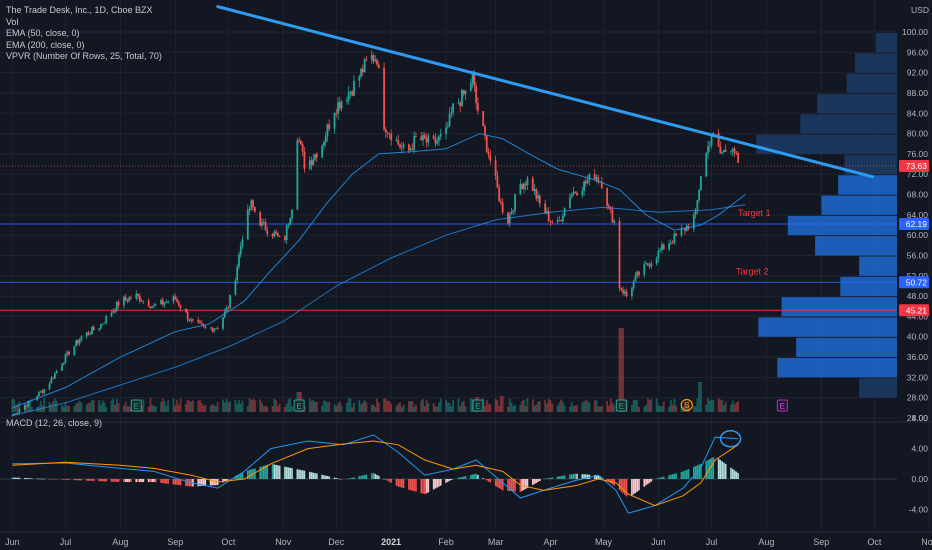 This screenshot has width=932, height=550. What do you see at coordinates (43, 33) in the screenshot?
I see `legend-ema50: EMA (50, close, 0)` at bounding box center [43, 33].